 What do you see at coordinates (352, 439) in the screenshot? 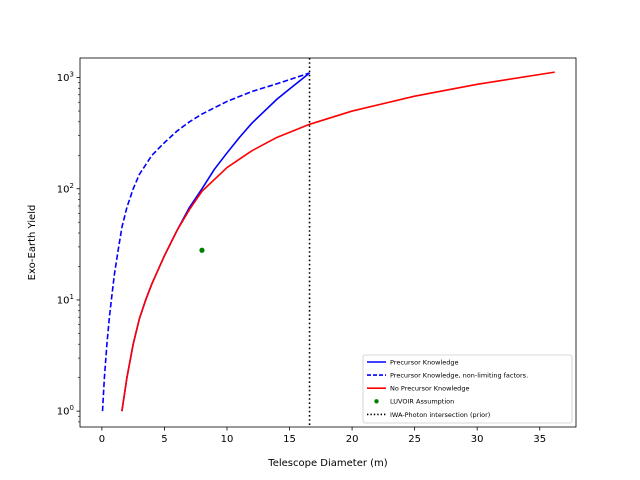
I see `x-tick-label: 20` at bounding box center [352, 439].